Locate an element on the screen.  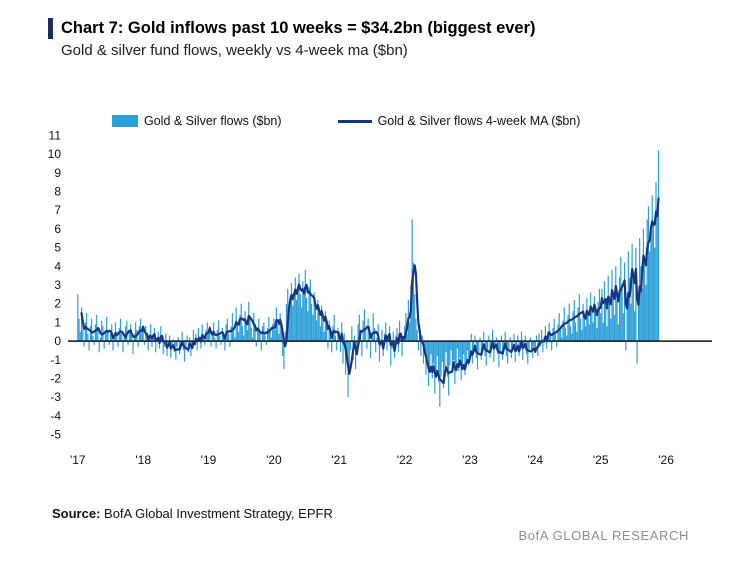
svg-text: '24 is located at coordinates (535, 460).